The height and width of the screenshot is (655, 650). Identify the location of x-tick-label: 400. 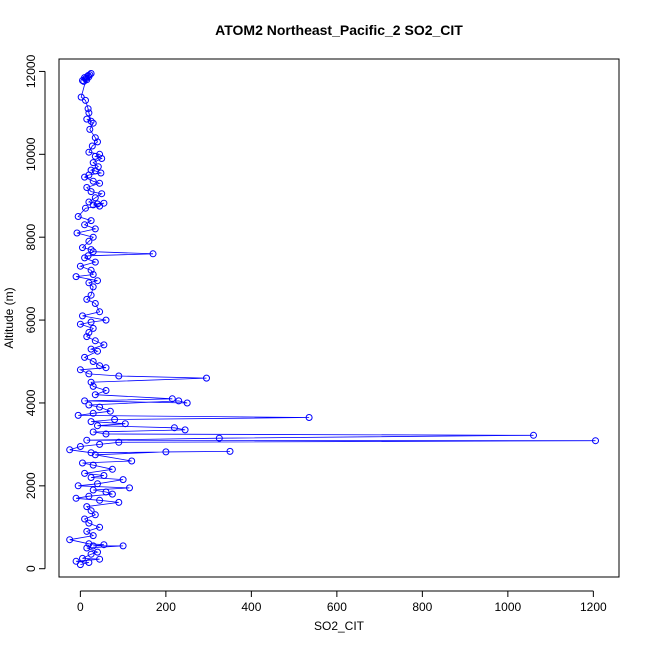
(251, 607).